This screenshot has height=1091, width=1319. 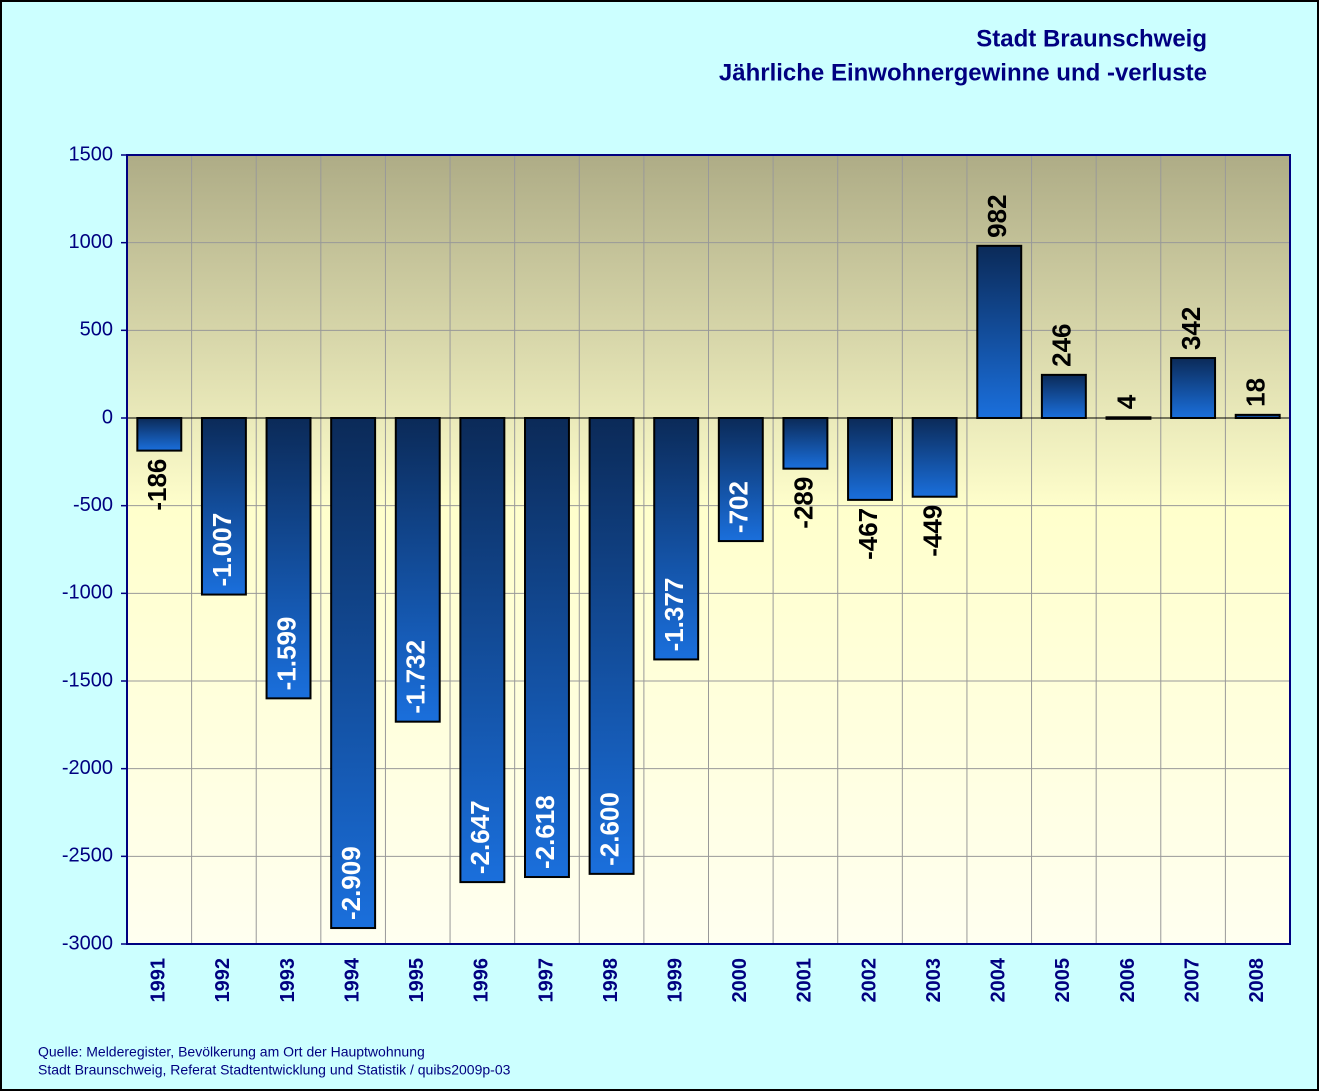 What do you see at coordinates (1192, 980) in the screenshot?
I see `x-tick-label: 2007` at bounding box center [1192, 980].